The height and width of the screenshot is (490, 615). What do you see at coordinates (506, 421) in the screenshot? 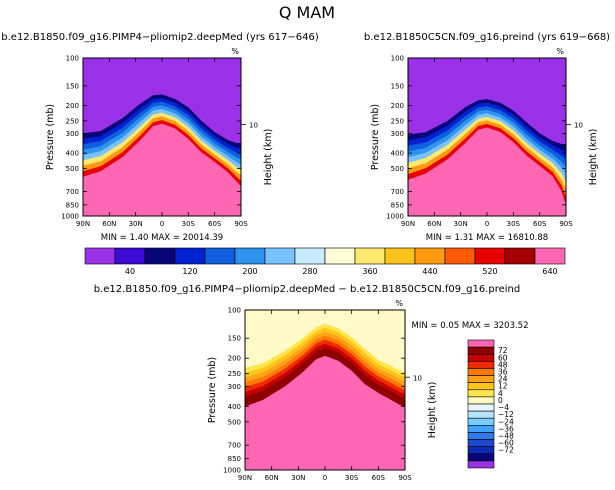
I see `colorbar-label: −24` at bounding box center [506, 421].